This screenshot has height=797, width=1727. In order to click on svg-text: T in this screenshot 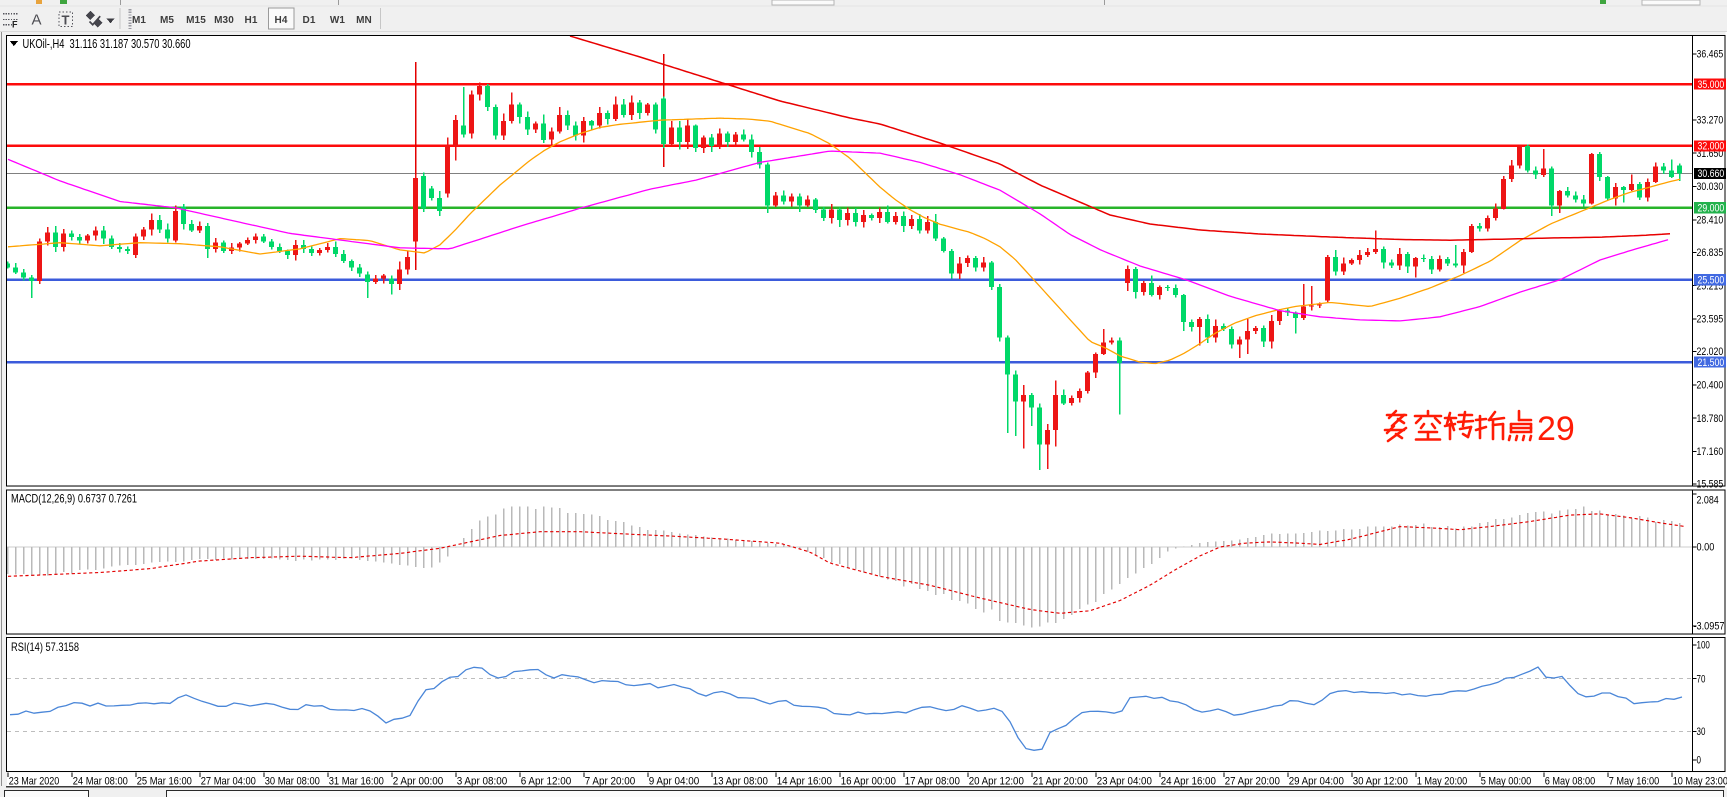, I will do `click(66, 20)`.